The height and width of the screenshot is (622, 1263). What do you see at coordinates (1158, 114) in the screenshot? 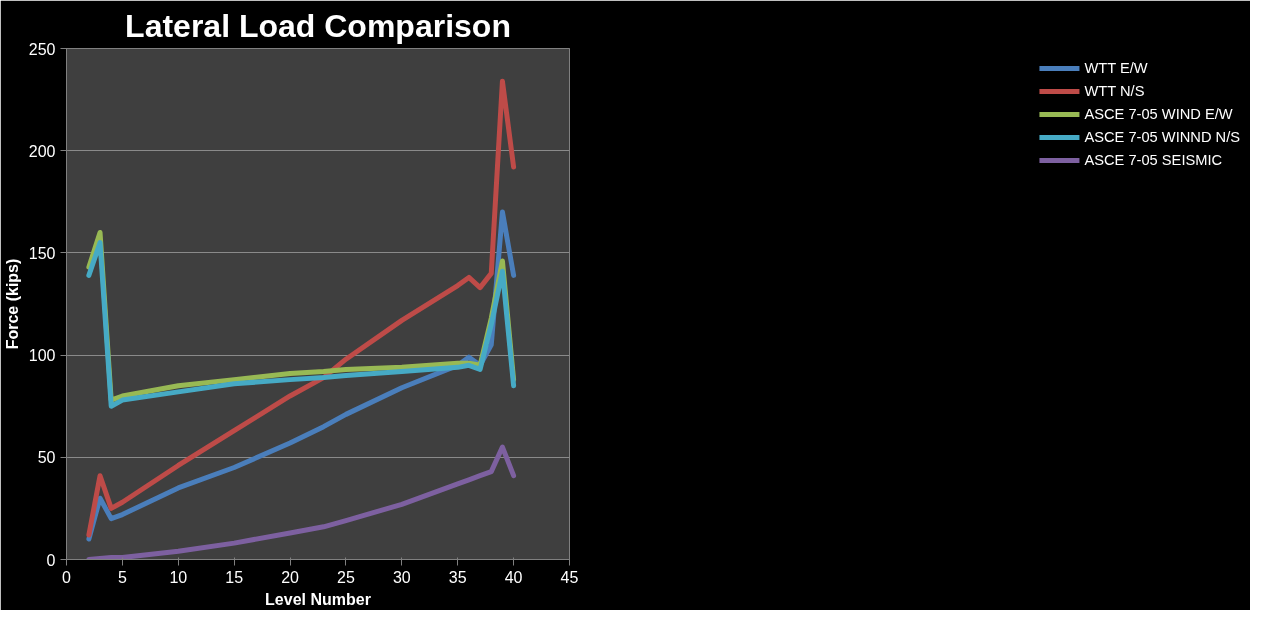
I see `legend-label: ASCE 7-05 WIND E/W` at bounding box center [1158, 114].